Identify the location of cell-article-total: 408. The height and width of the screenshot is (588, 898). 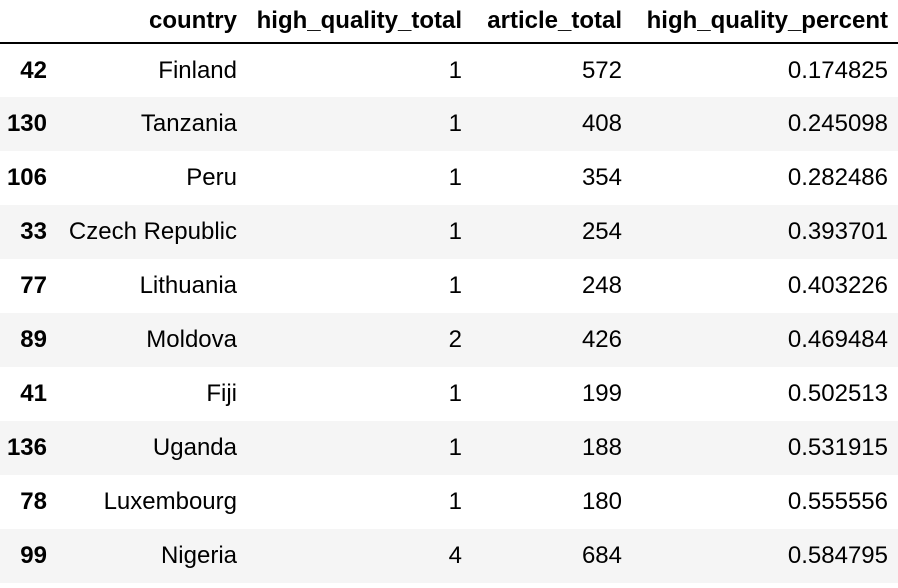
(601, 123).